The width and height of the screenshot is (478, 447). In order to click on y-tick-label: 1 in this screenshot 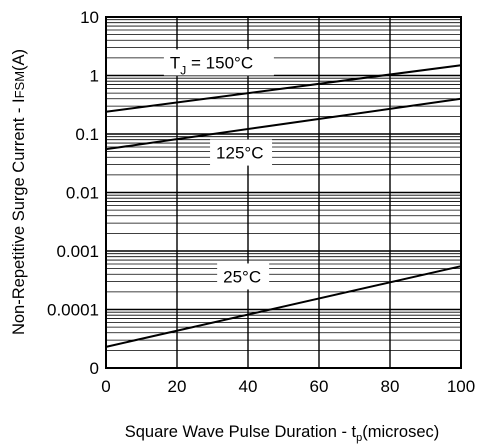, I will do `click(94, 76)`.